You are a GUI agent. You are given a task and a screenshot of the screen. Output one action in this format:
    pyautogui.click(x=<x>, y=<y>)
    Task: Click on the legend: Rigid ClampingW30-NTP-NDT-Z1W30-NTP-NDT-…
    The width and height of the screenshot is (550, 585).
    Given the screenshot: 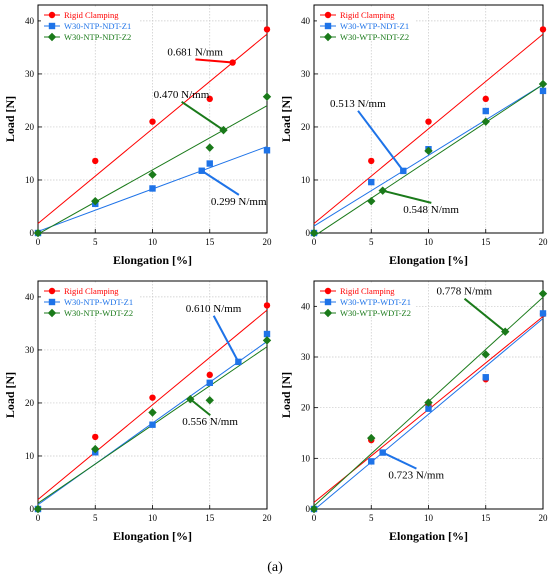 What is the action you would take?
    pyautogui.click(x=90, y=25)
    